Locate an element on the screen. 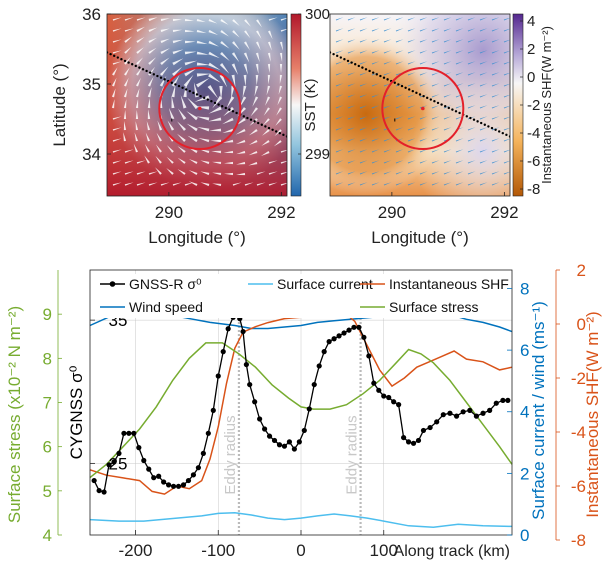  shf-field-se is located at coordinates (420, 105).